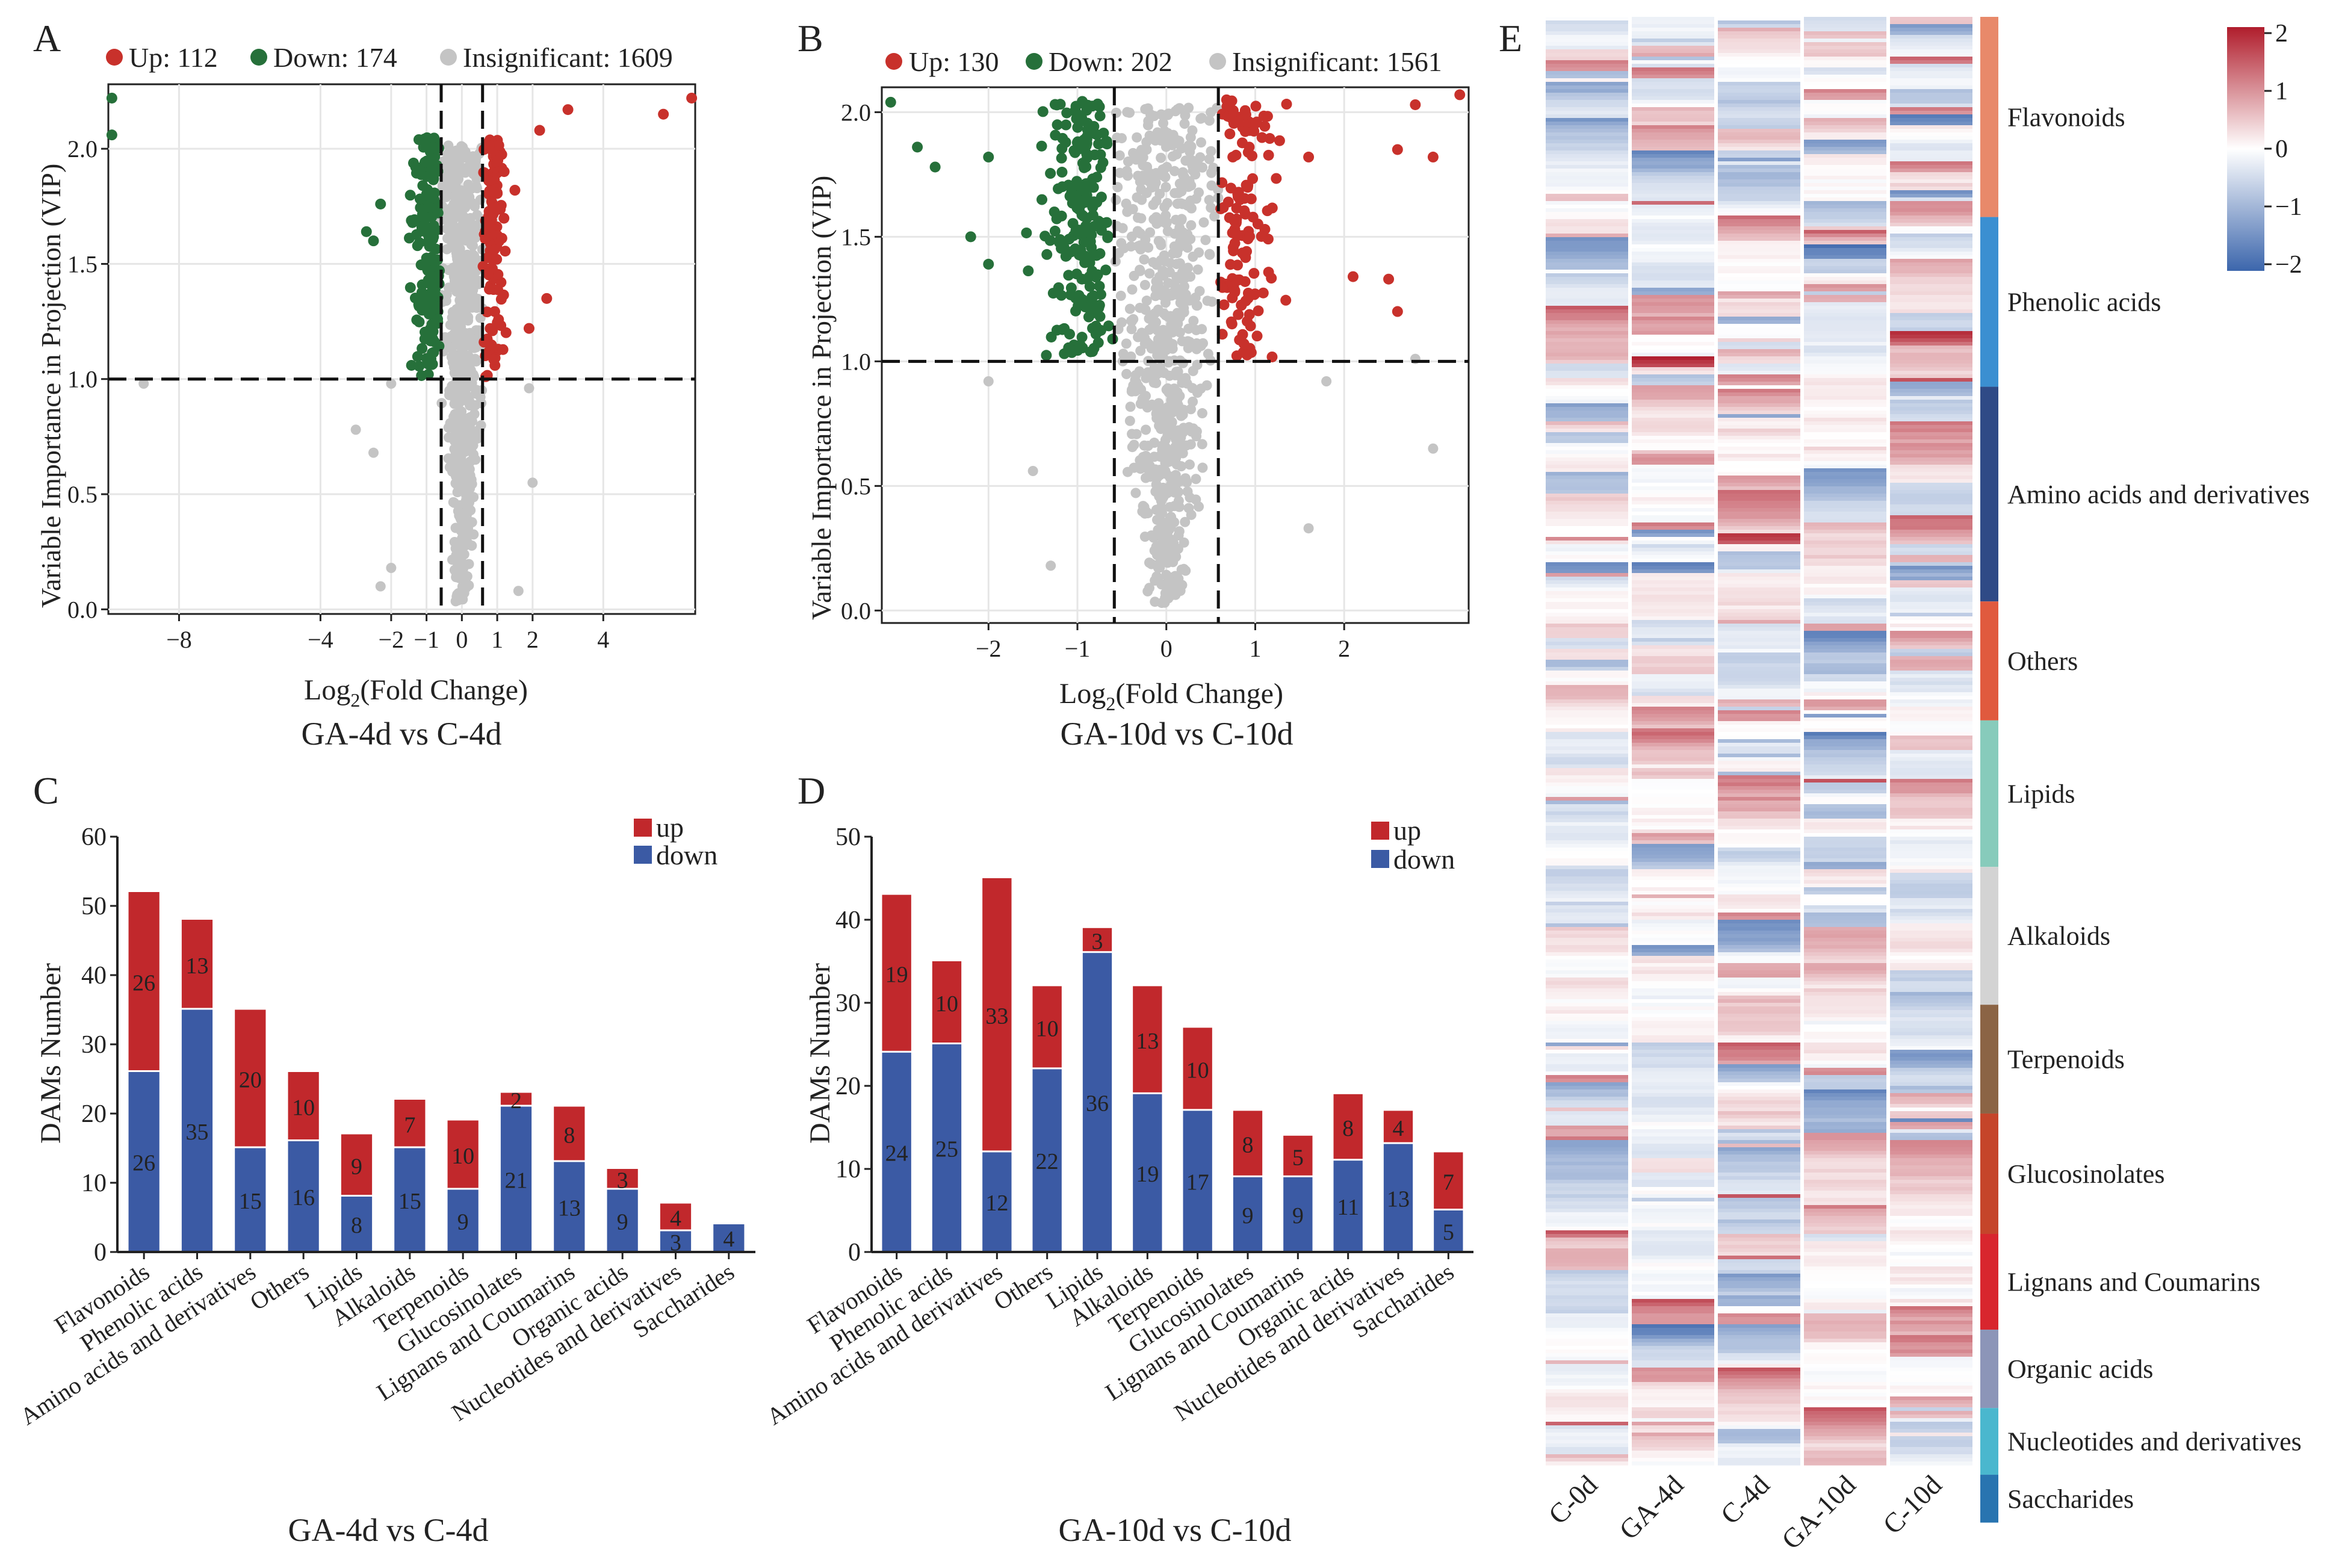 Image resolution: width=2333 pixels, height=1568 pixels. I want to click on bar-down-value-label: 25, so click(946, 1149).